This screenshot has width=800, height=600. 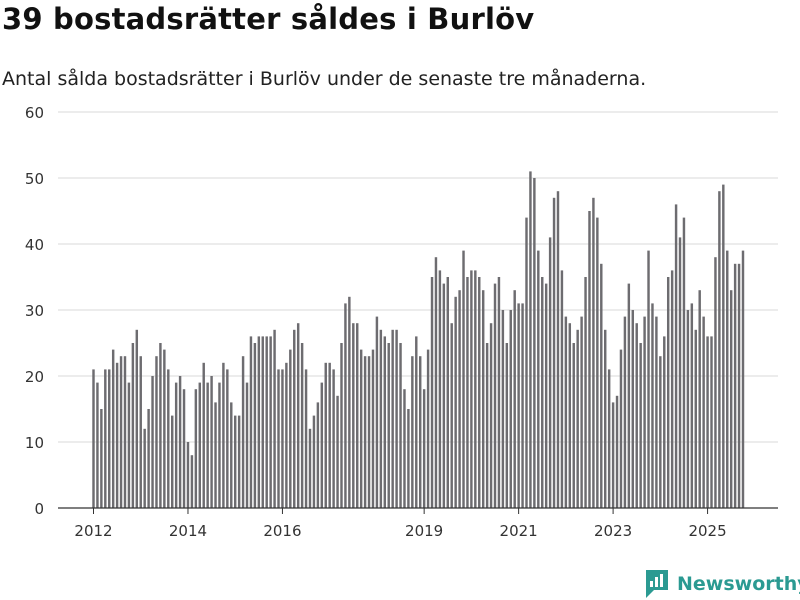 What do you see at coordinates (722, 584) in the screenshot?
I see `newsworthy-logo: Newsworthy` at bounding box center [722, 584].